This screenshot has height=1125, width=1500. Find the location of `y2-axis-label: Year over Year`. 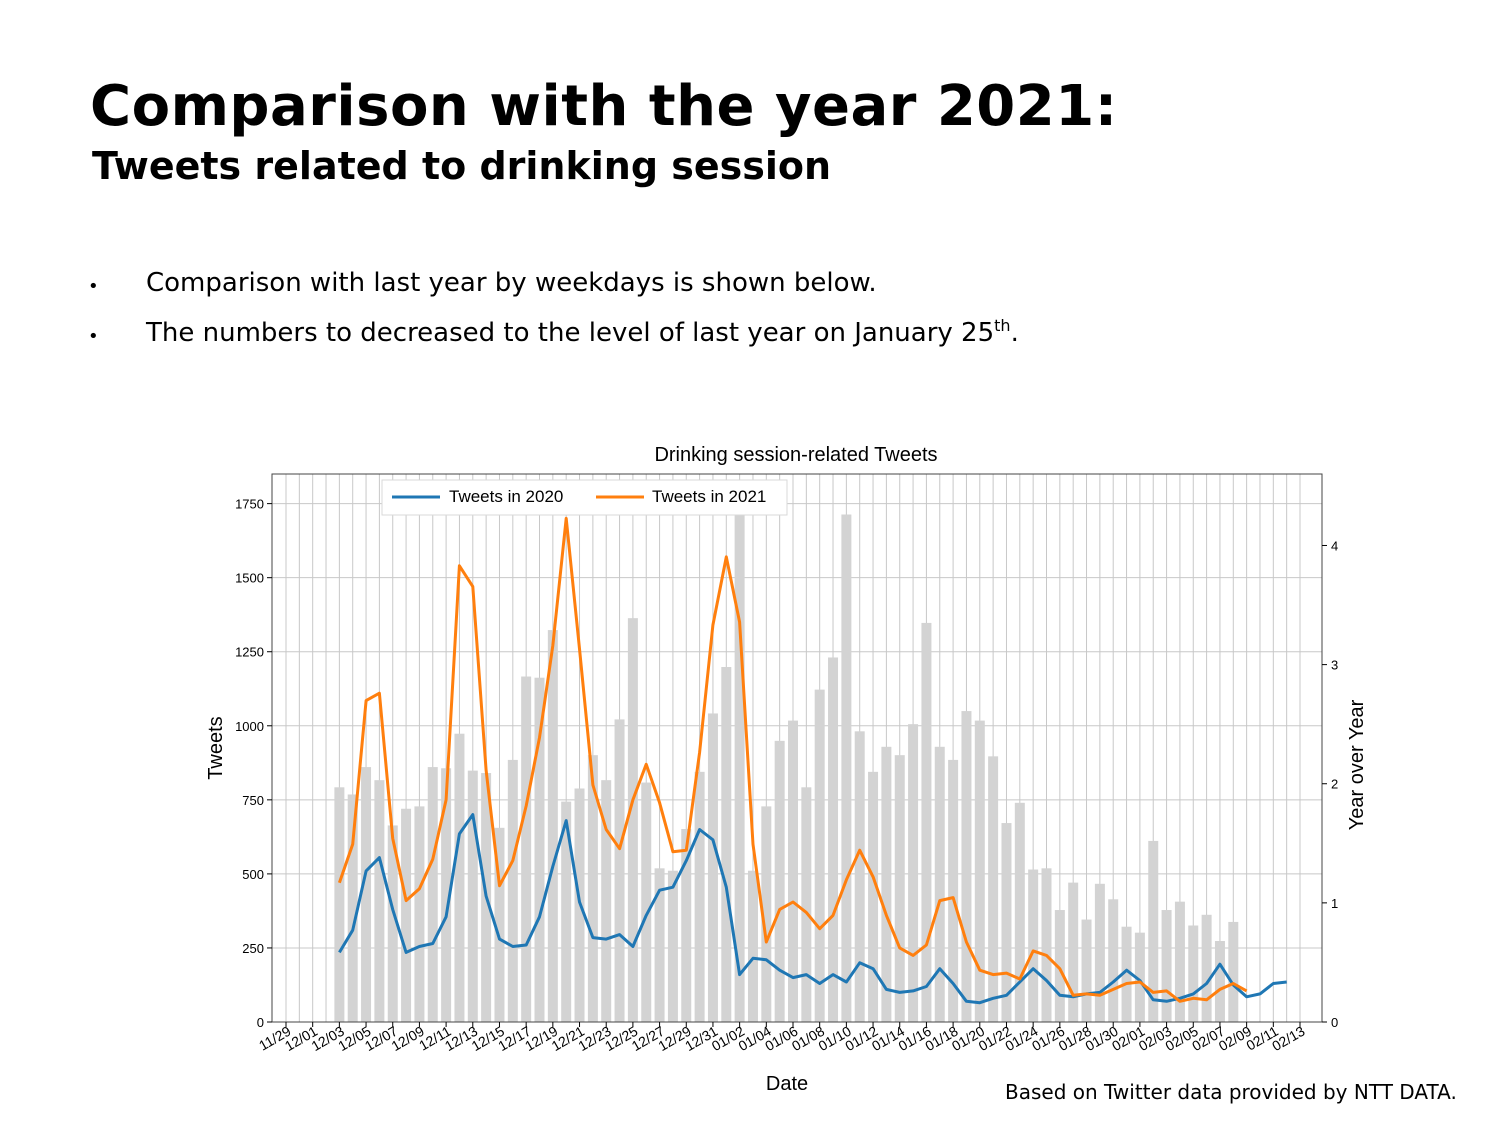

y2-axis-label: Year over Year is located at coordinates (1357, 764).